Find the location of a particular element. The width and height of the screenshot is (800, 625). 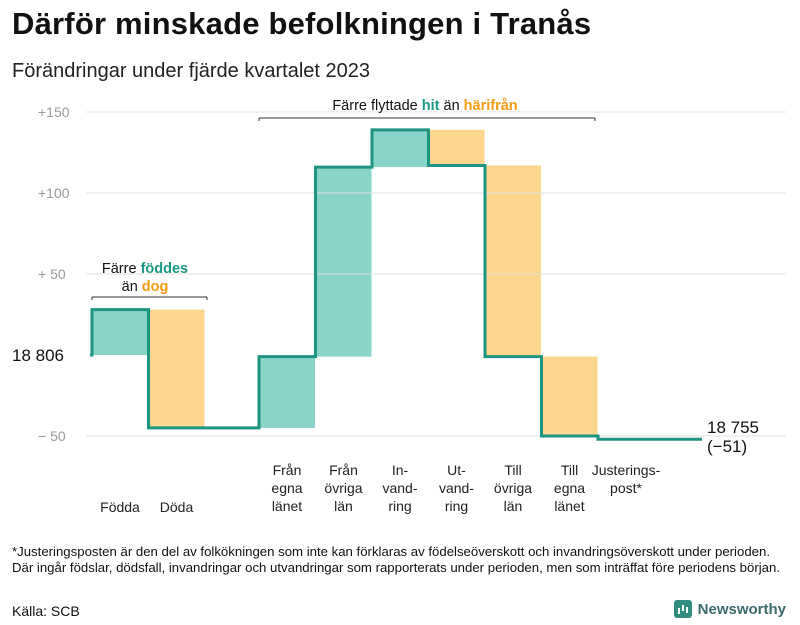

source-label: Källa: SCB is located at coordinates (46, 611).